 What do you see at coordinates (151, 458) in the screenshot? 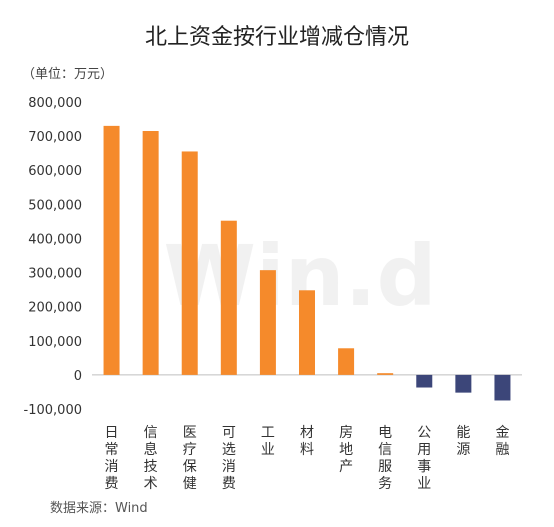
I see `category-label: 信息技术` at bounding box center [151, 458].